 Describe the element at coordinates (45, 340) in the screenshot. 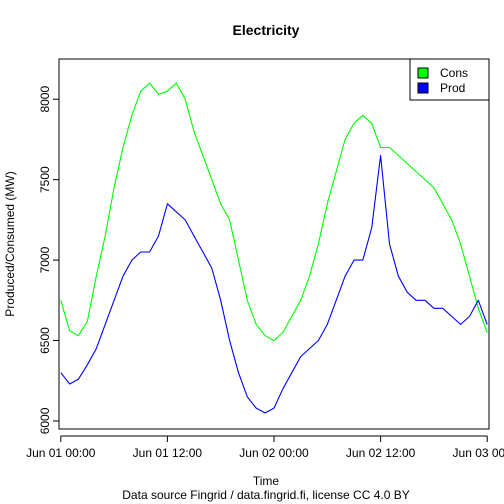

I see `y-tick-label: 6500` at that location.